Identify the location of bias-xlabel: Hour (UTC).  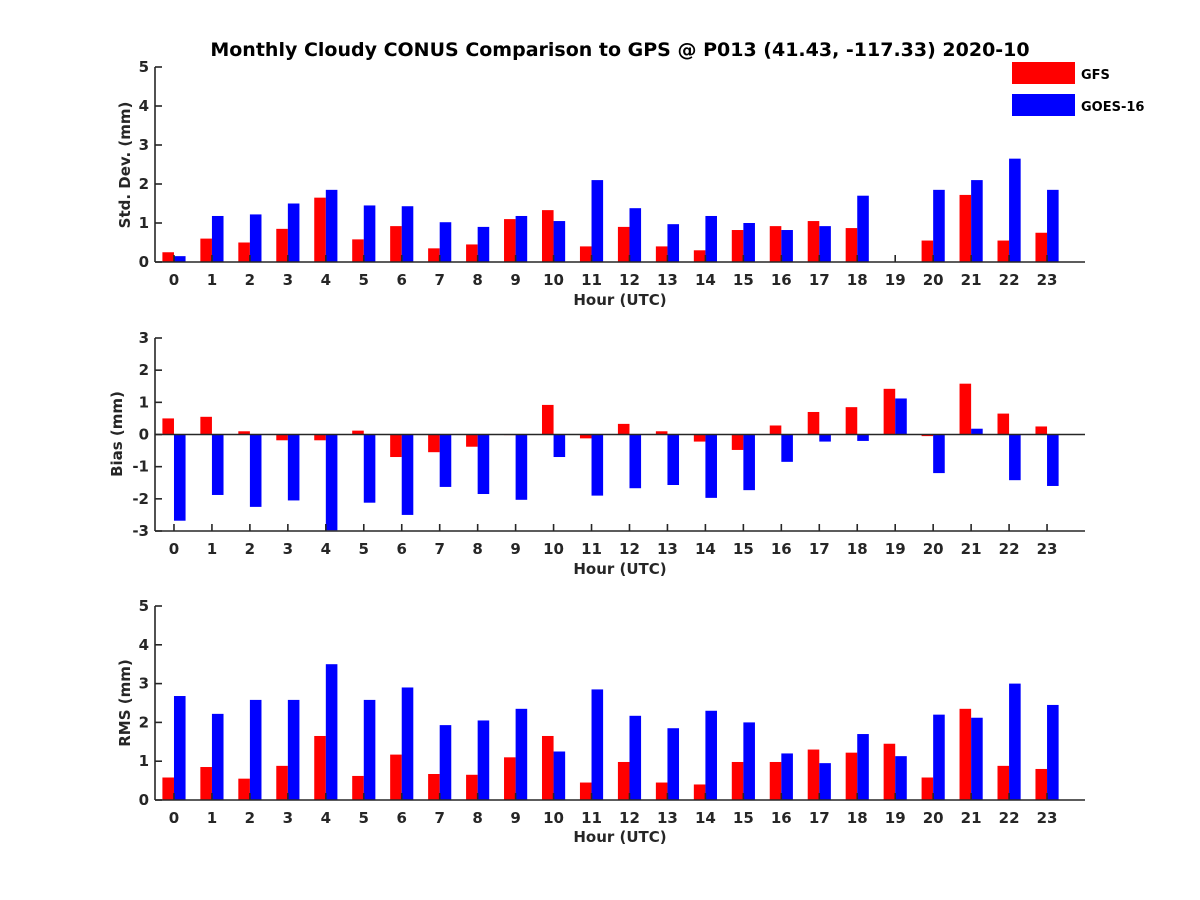
(619, 569).